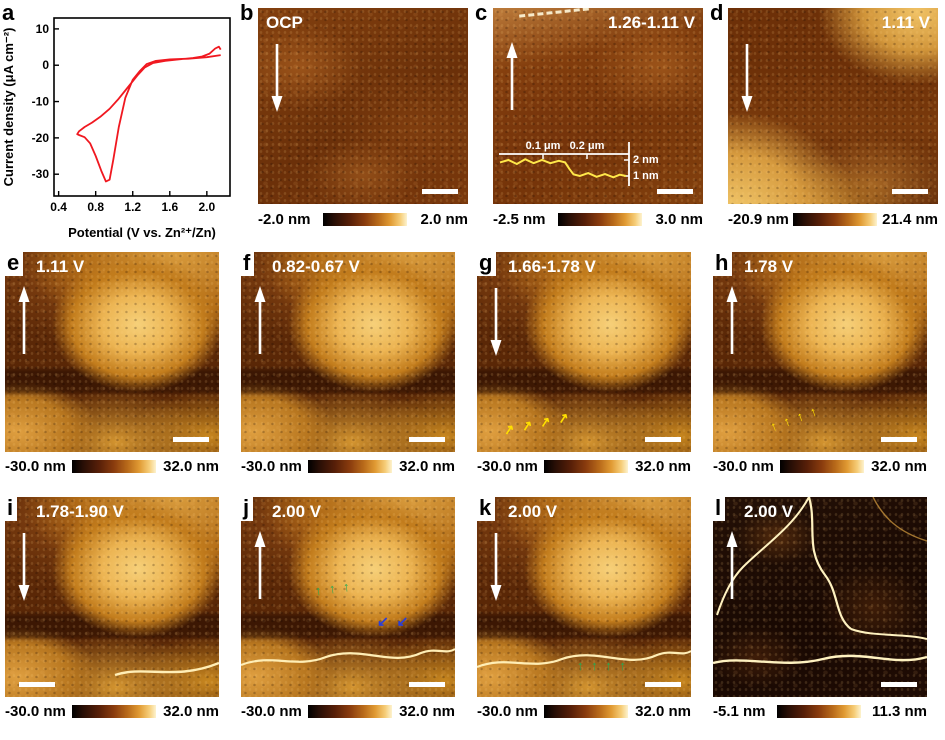 The height and width of the screenshot is (740, 945). I want to click on afm-image-j: 2.00 V ↑ ↑ ↑ ↙ ↙, so click(348, 597).